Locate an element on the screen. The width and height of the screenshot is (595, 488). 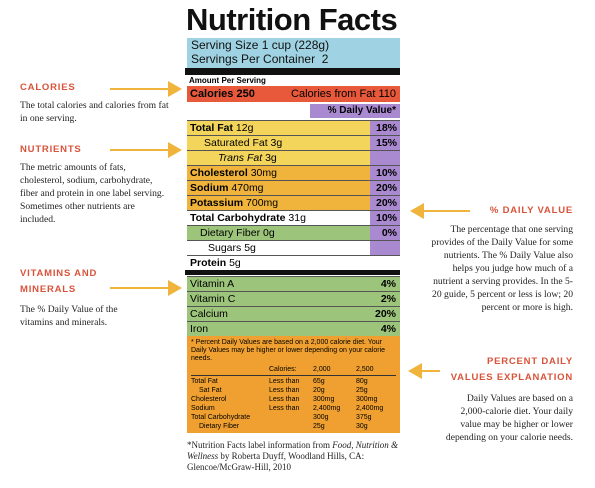
nutrient-name: Dietary Fiber is located at coordinates (230, 233).